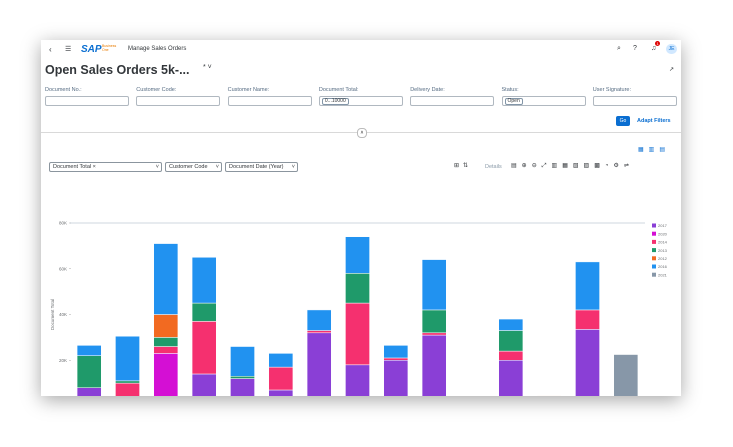  What do you see at coordinates (612, 90) in the screenshot?
I see `filter-label: User Signature:` at bounding box center [612, 90].